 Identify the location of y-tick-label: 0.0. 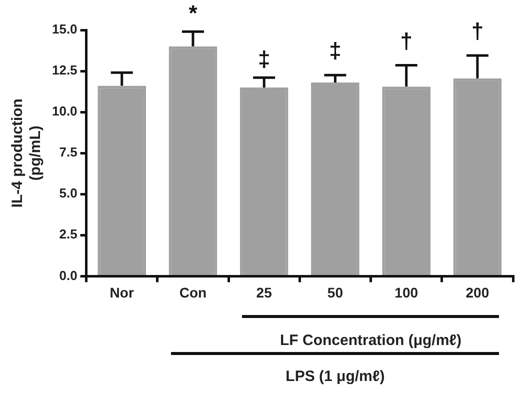
(68, 275).